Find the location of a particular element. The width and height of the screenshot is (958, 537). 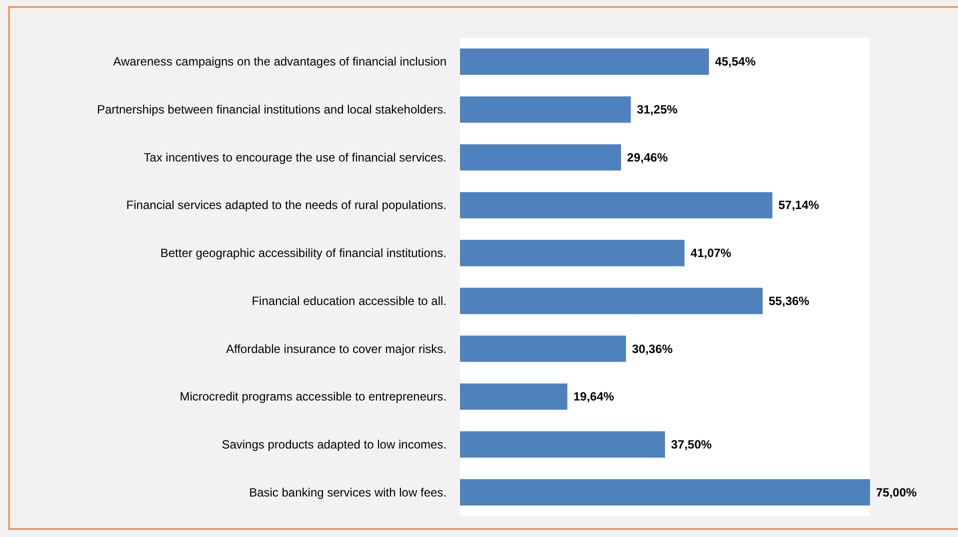

y-tick-label: Better geographic accessibility of financial institutions. is located at coordinates (303, 253).